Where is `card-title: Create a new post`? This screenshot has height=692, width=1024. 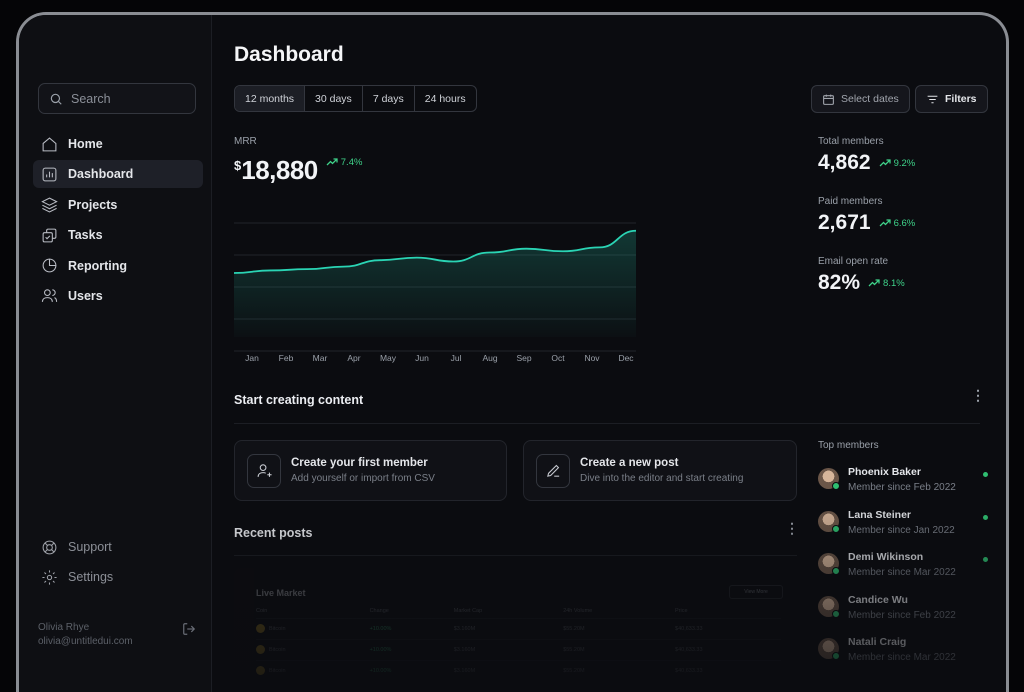 card-title: Create a new post is located at coordinates (629, 463).